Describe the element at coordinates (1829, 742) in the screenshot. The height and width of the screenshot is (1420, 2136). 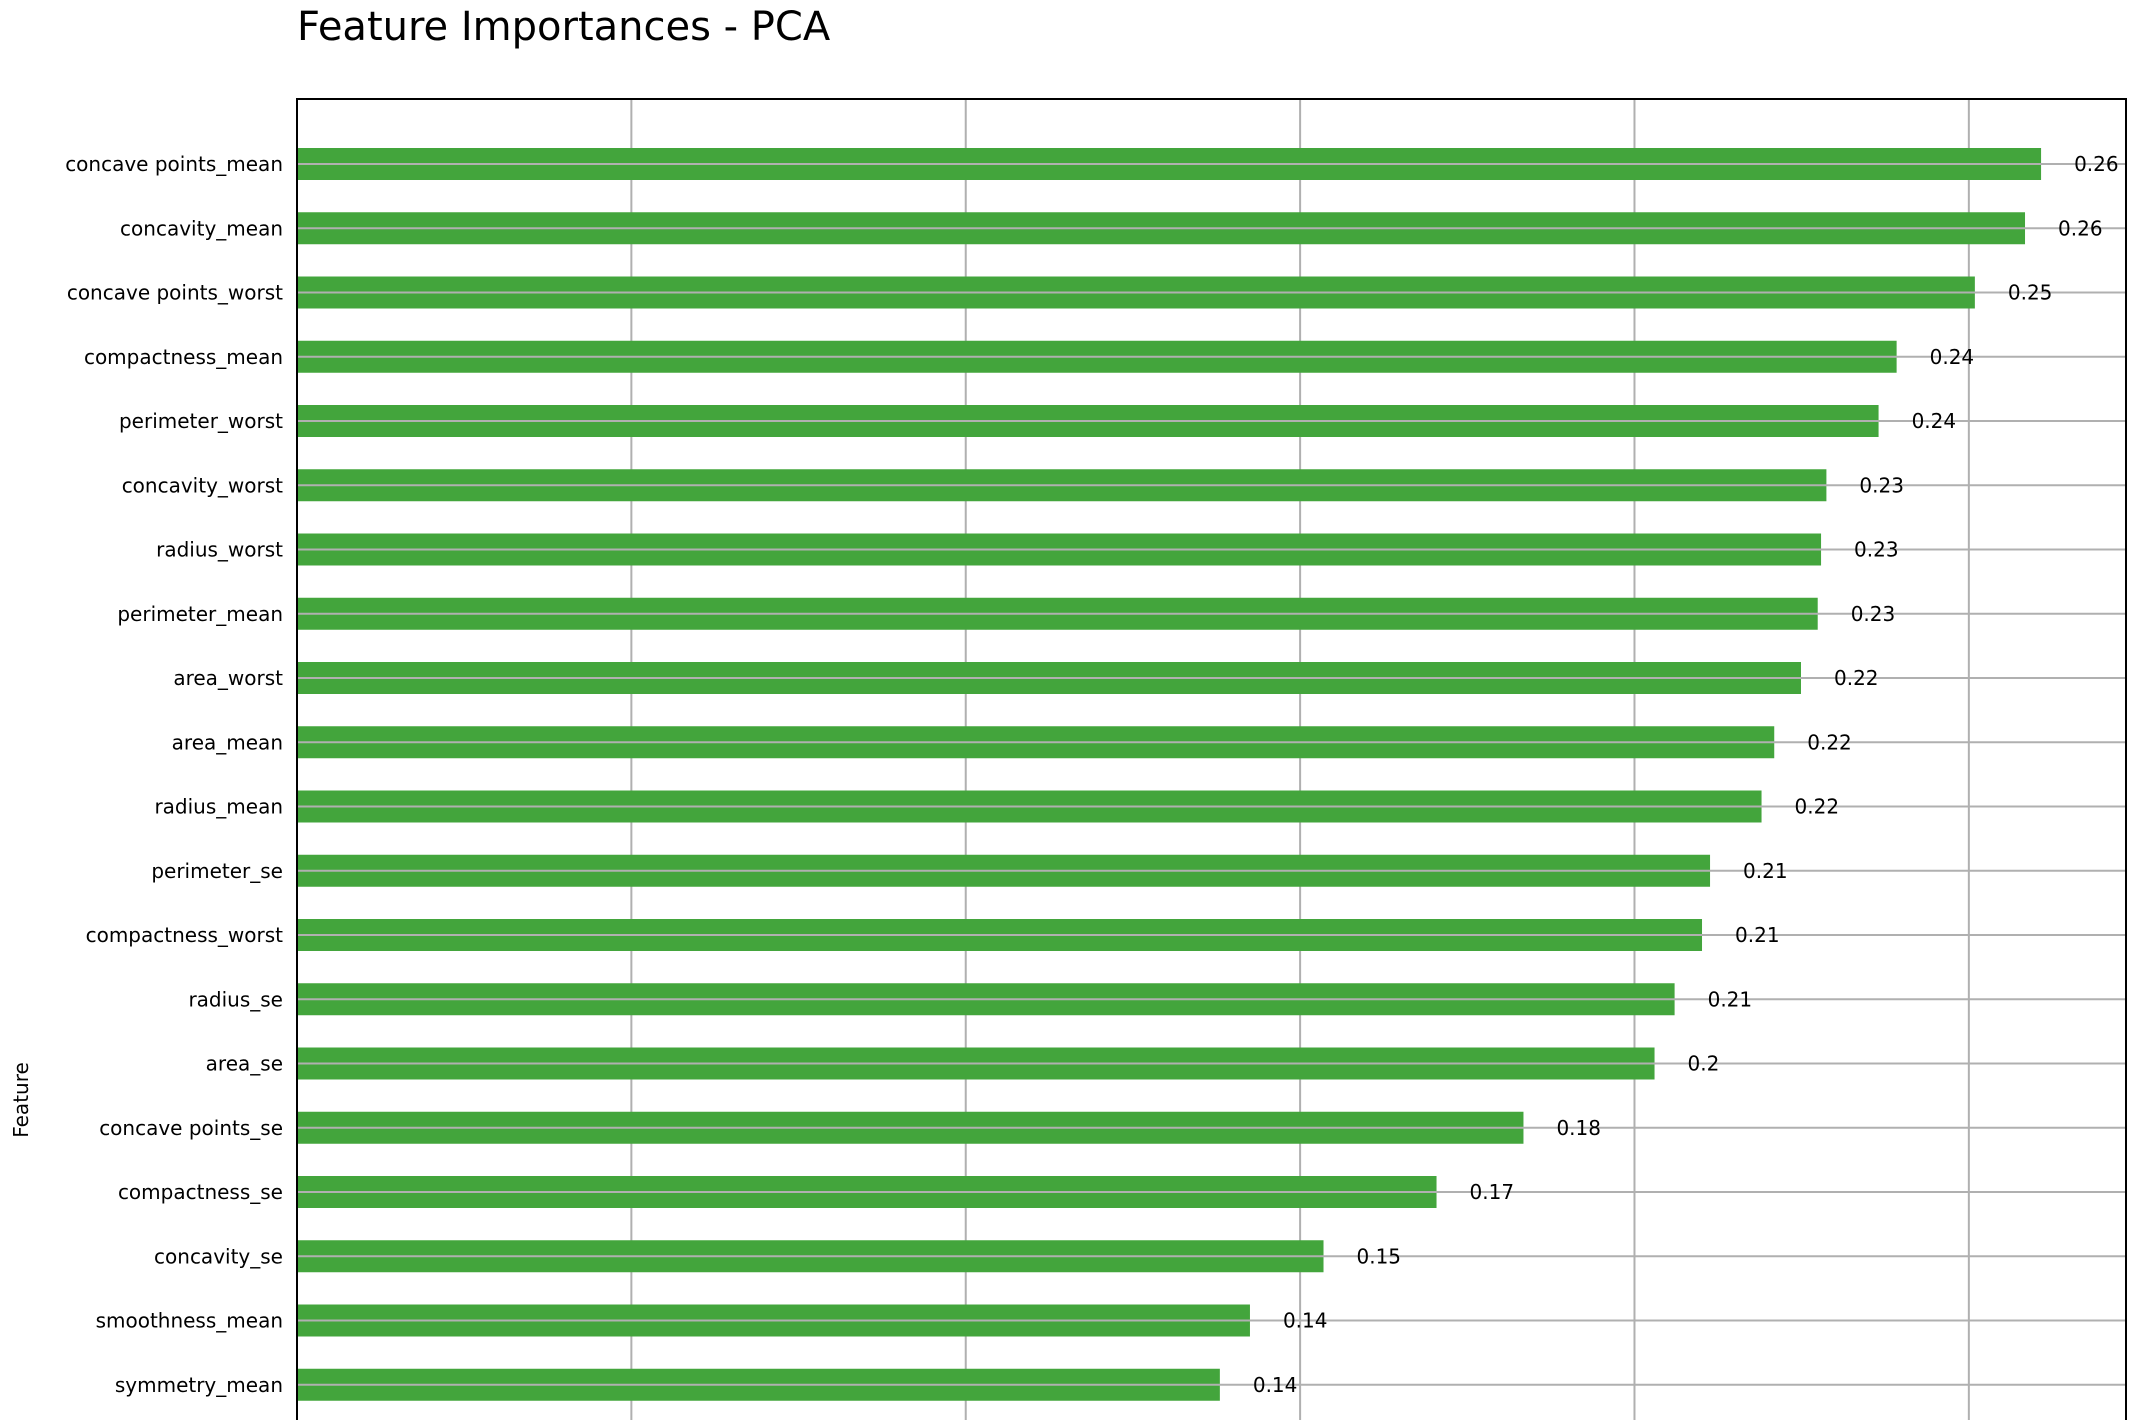
I see `value-label-9: 0.22` at that location.